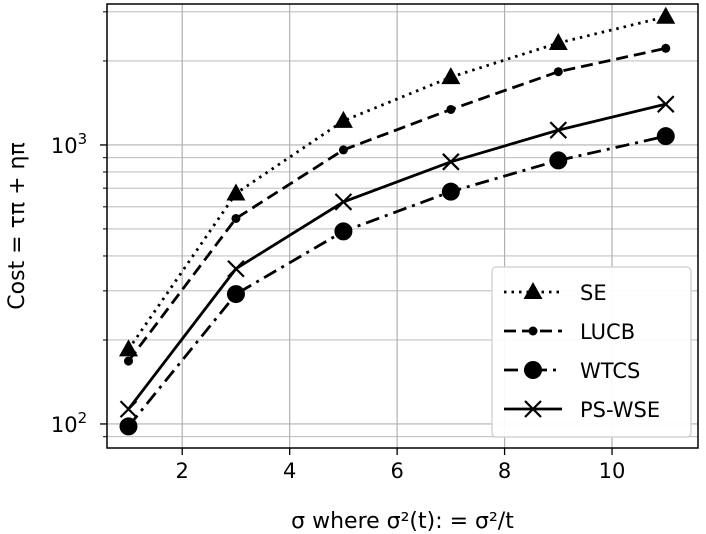 This screenshot has width=706, height=534. I want to click on y-tick-label: 10³, so click(69, 144).